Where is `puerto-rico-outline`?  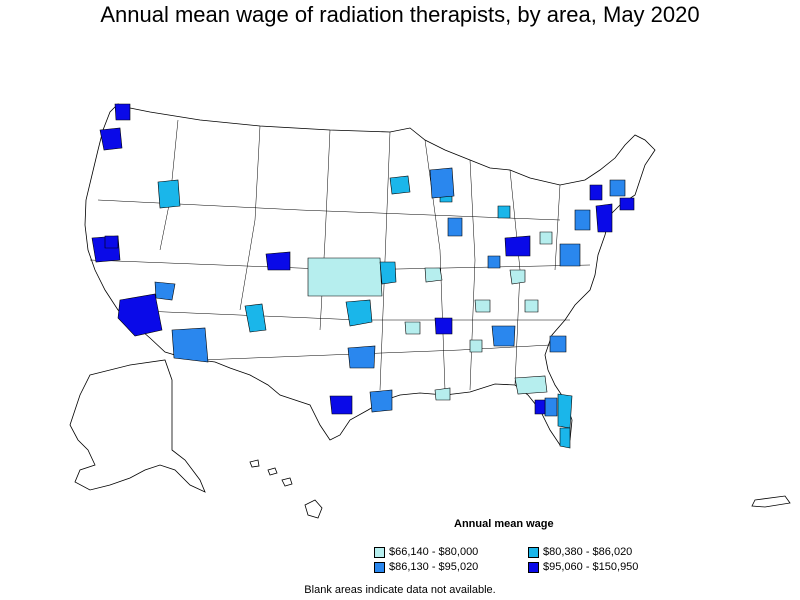
puerto-rico-outline is located at coordinates (771, 501).